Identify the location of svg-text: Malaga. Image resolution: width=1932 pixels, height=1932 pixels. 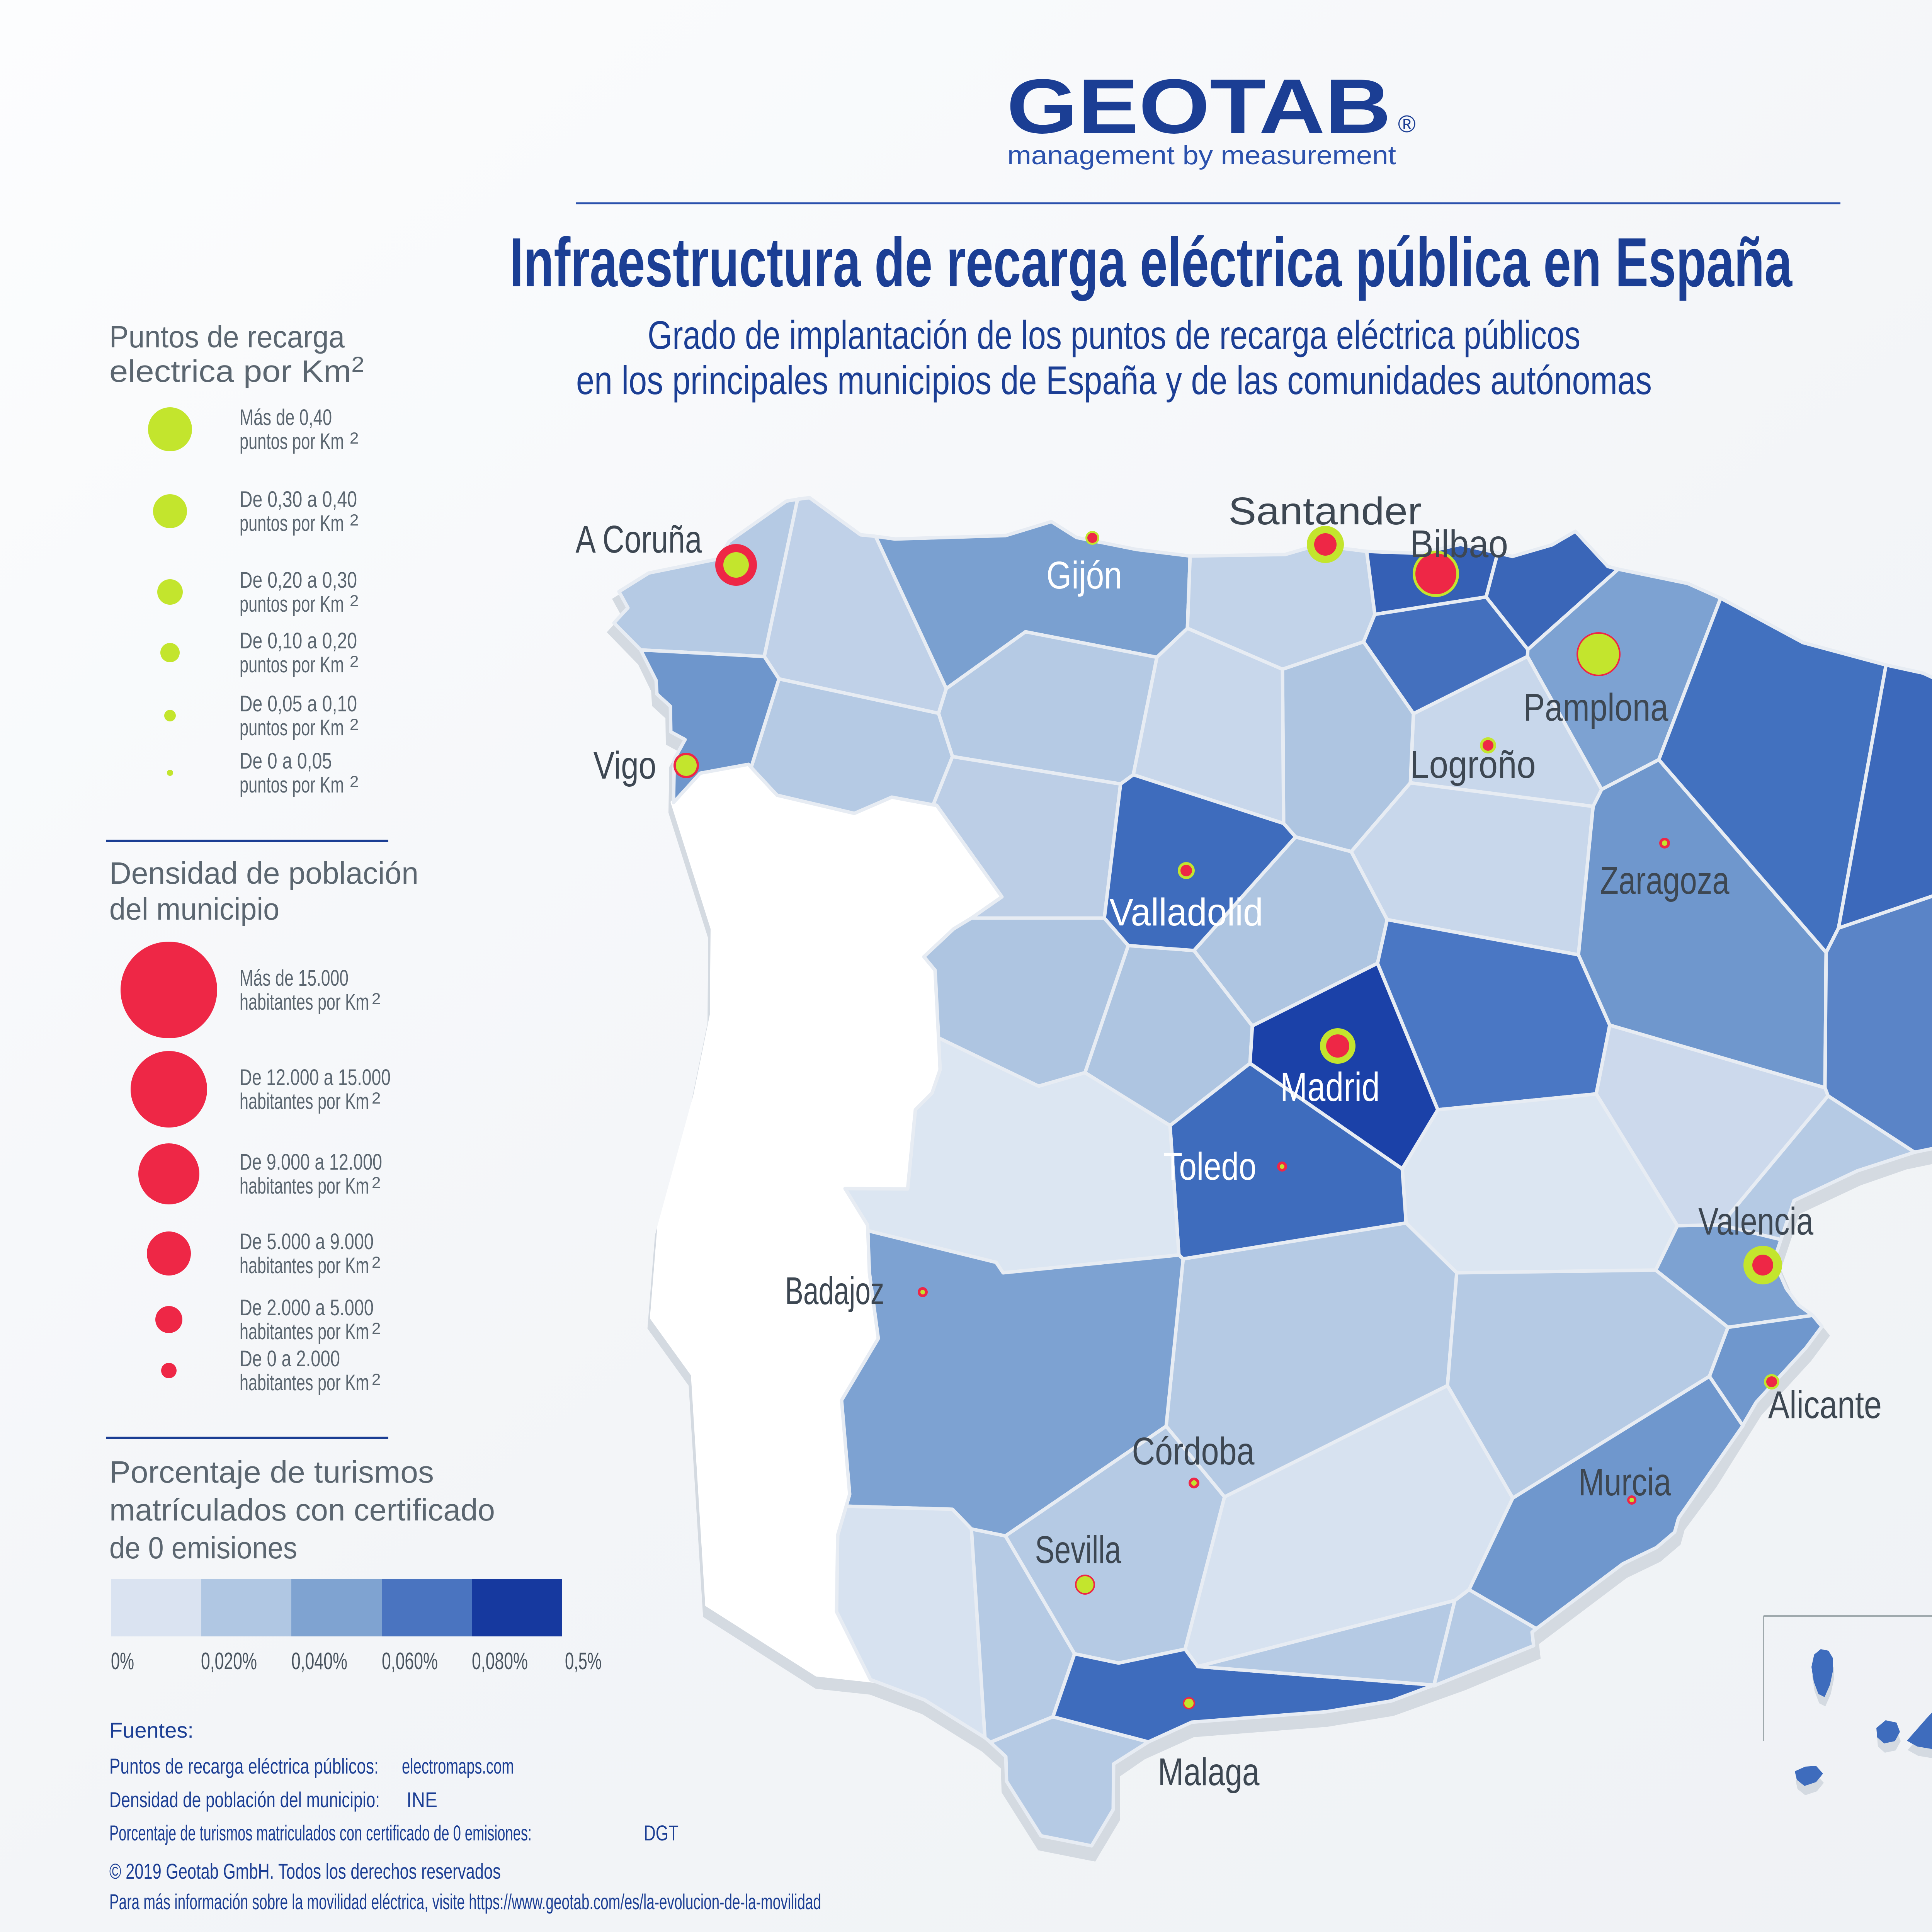
(1209, 1772).